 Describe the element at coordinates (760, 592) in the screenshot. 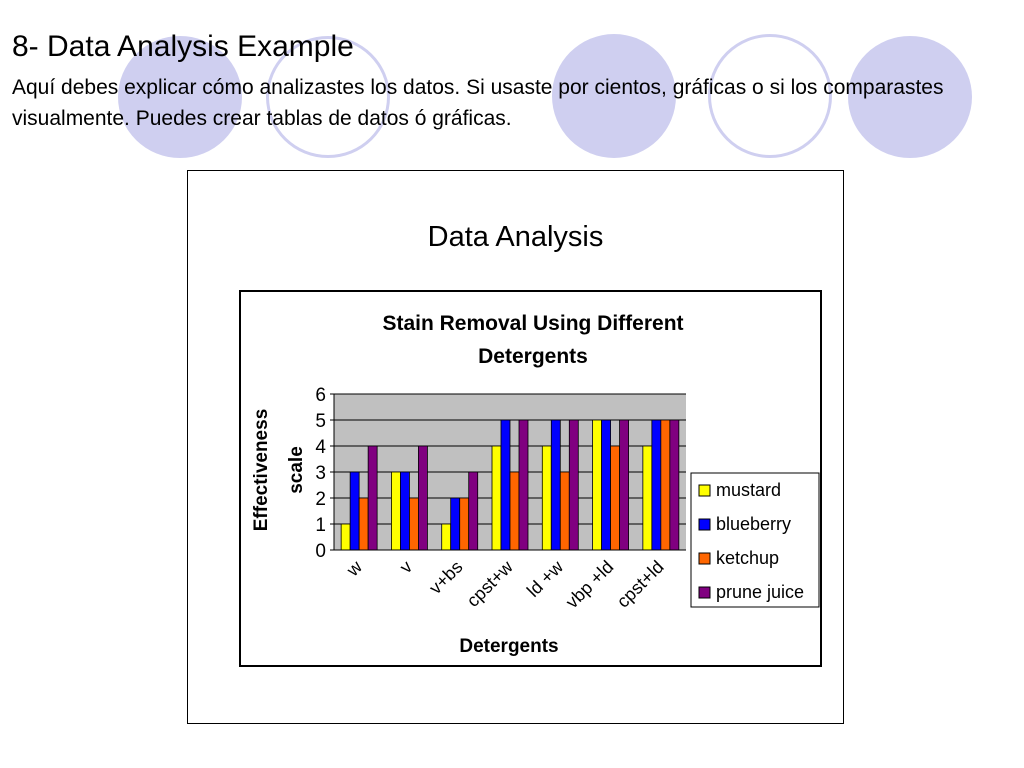

I see `legend-label: prune juice` at that location.